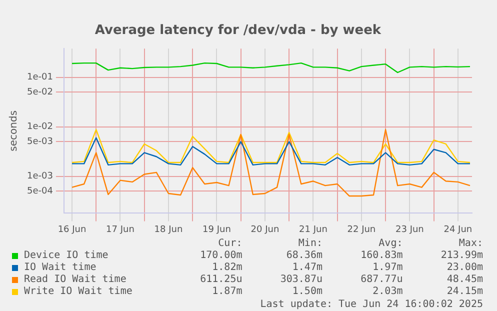 This screenshot has width=497, height=311. I want to click on legend-label: Write IO Wait time, so click(78, 292).